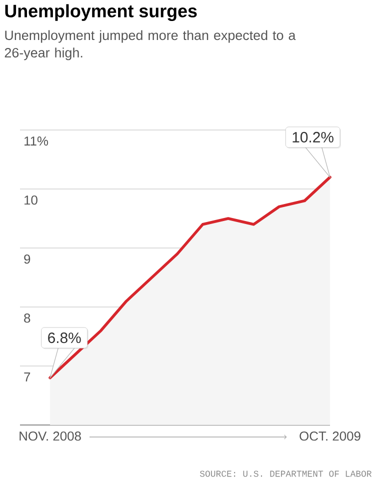  What do you see at coordinates (31, 200) in the screenshot?
I see `y-tick-label: 10` at bounding box center [31, 200].